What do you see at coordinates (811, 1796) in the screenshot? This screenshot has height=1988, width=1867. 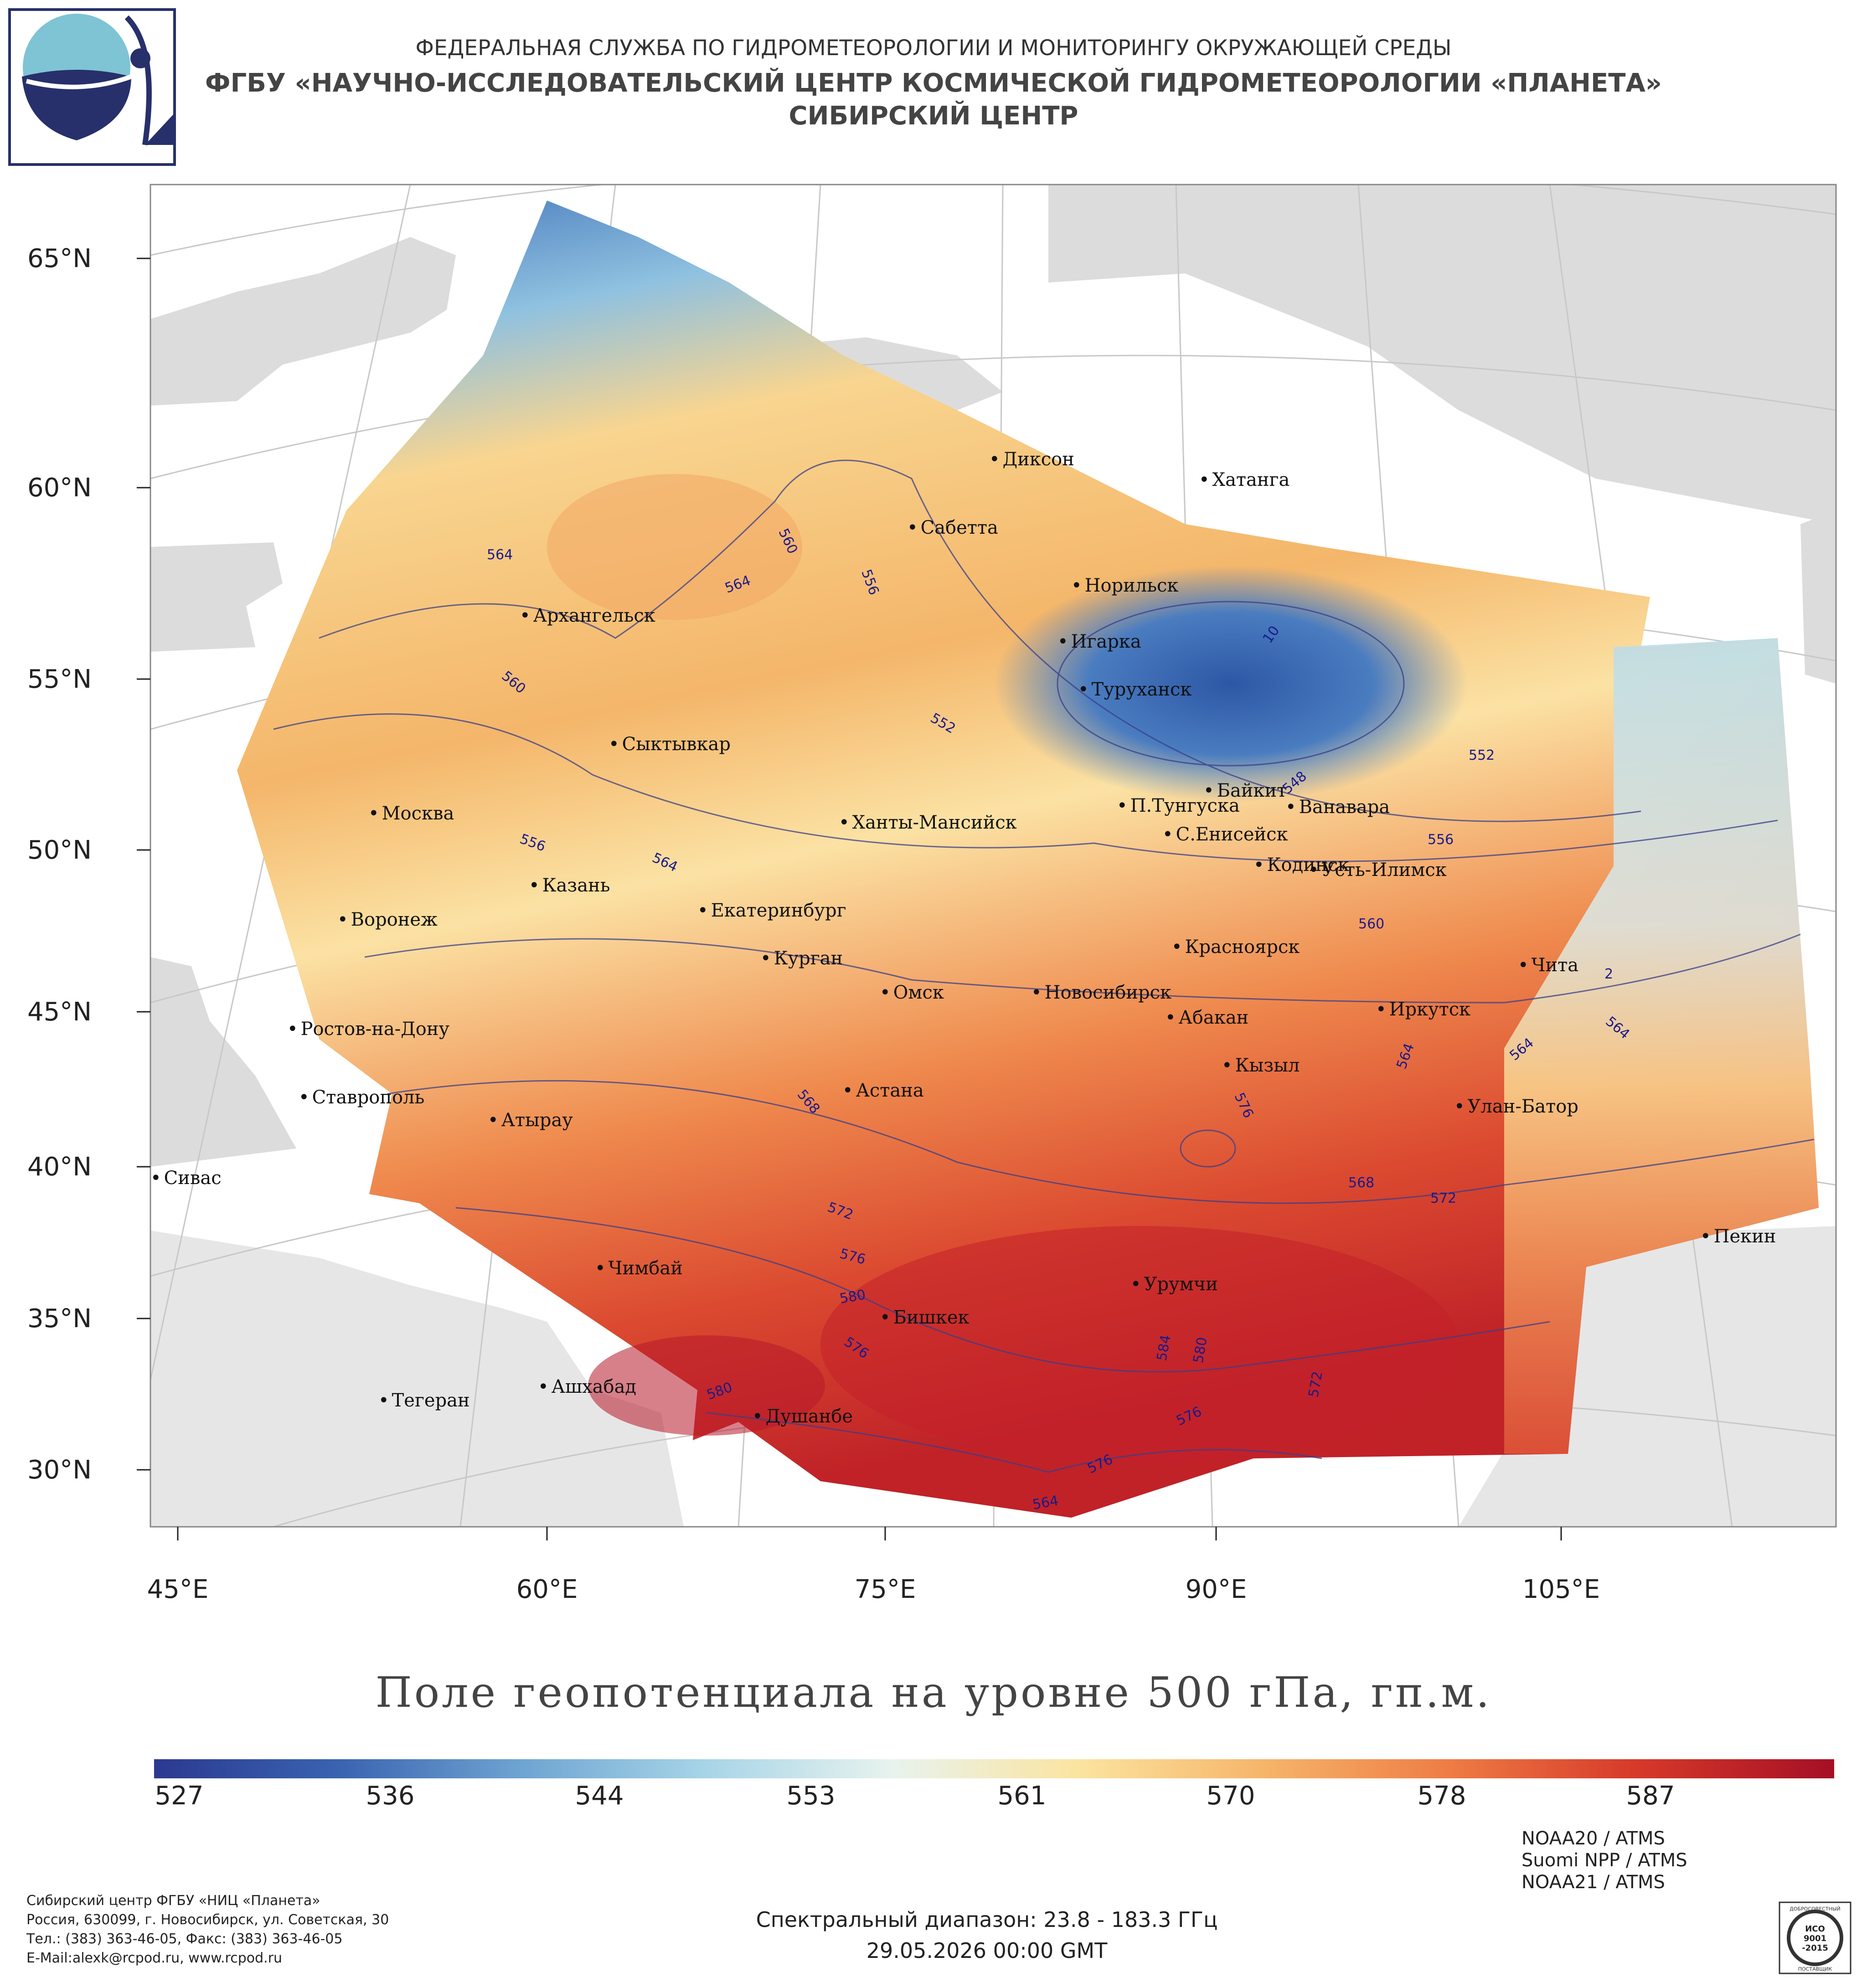 I see `colorbar-tick: 553` at bounding box center [811, 1796].